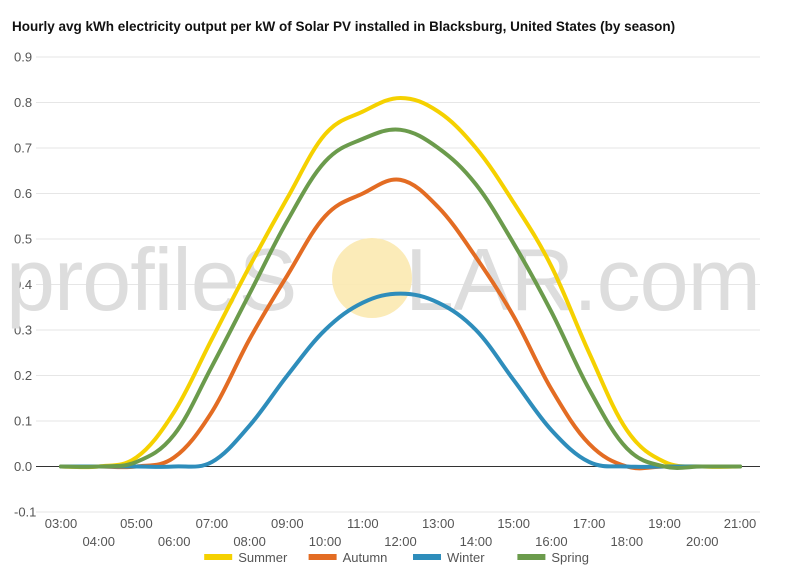 The image size is (800, 570). What do you see at coordinates (263, 557) in the screenshot?
I see `legend-label-summer: Summer` at bounding box center [263, 557].